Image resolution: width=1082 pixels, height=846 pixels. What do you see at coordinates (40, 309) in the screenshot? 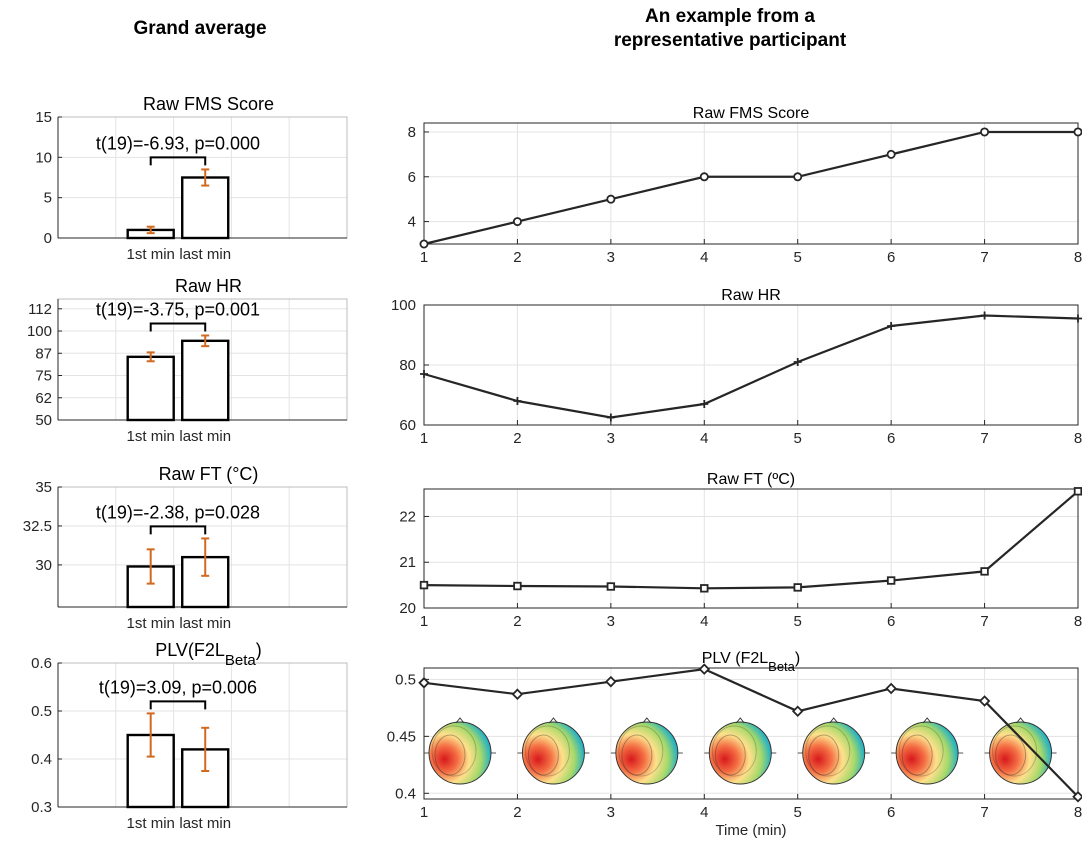
I see `y-tick-label: 112` at bounding box center [40, 309].